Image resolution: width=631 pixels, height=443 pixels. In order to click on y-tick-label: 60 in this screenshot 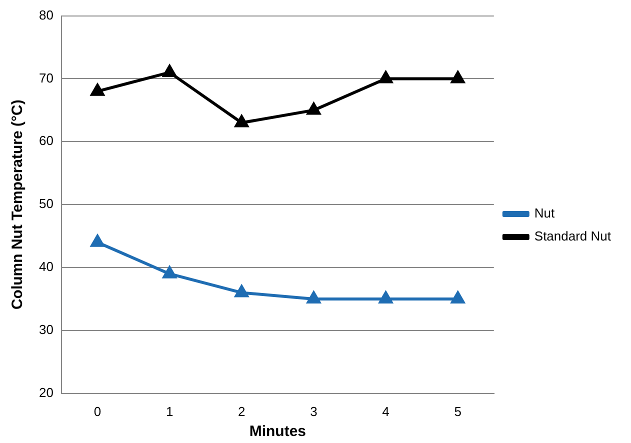, I will do `click(46, 140)`.